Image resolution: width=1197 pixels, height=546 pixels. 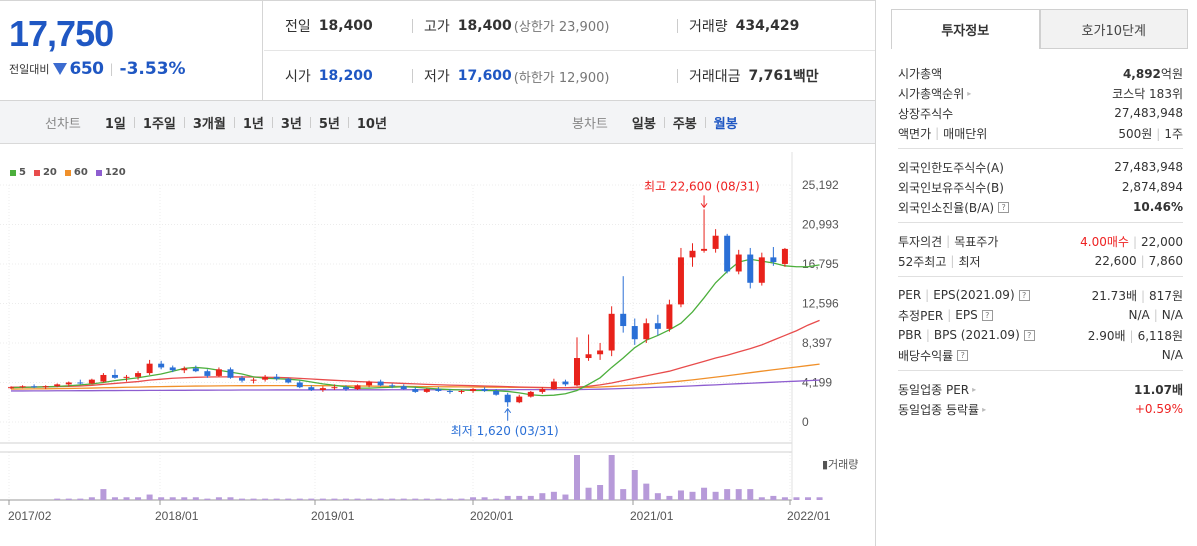 What do you see at coordinates (329, 124) in the screenshot?
I see `tab-5year: 5년` at bounding box center [329, 124].